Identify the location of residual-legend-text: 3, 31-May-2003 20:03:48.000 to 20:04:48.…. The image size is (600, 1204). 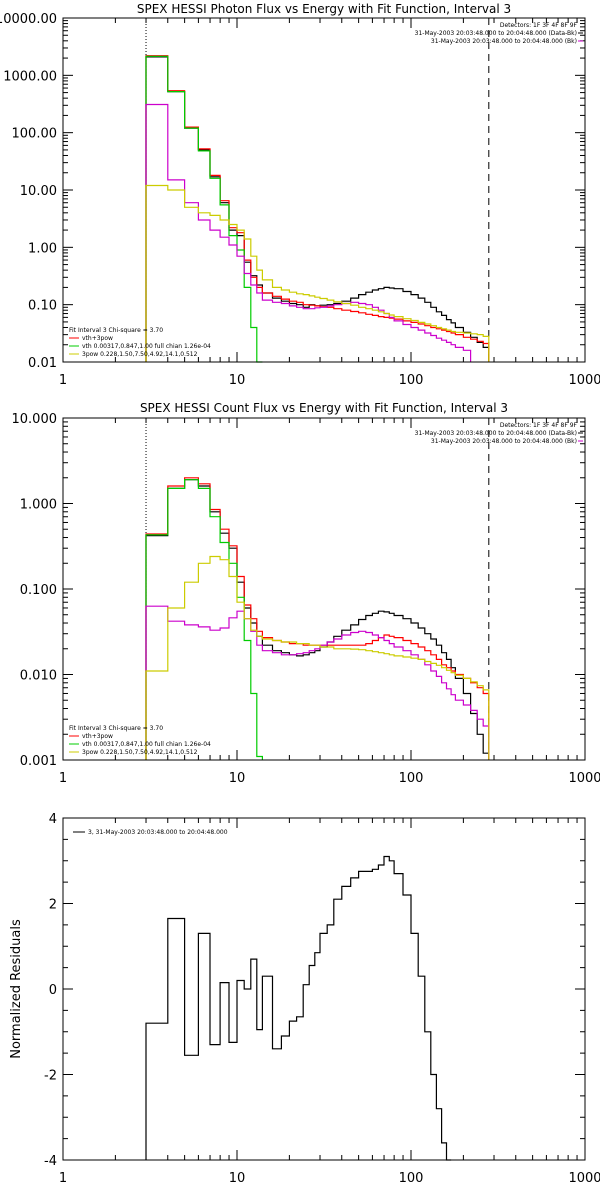
(158, 832).